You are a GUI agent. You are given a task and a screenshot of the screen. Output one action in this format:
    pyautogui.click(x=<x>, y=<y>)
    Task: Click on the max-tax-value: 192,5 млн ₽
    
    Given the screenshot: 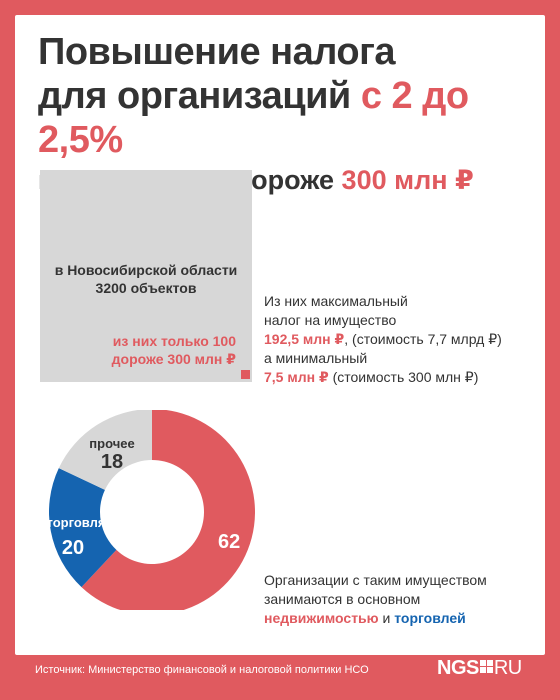 What is the action you would take?
    pyautogui.click(x=304, y=339)
    